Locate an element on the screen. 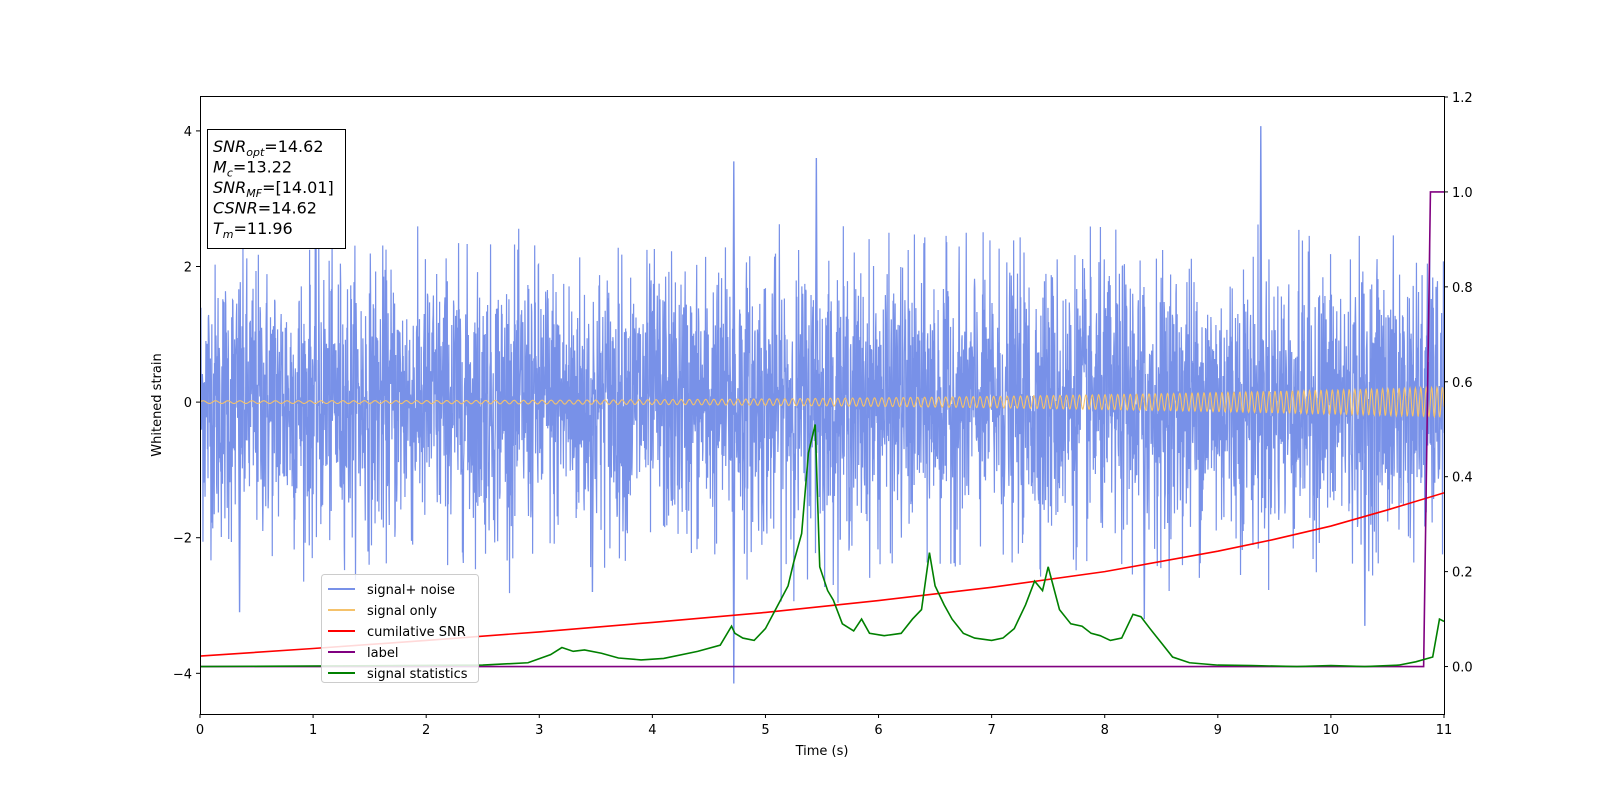  info-line-3: CSNR=14.62 is located at coordinates (265, 208).